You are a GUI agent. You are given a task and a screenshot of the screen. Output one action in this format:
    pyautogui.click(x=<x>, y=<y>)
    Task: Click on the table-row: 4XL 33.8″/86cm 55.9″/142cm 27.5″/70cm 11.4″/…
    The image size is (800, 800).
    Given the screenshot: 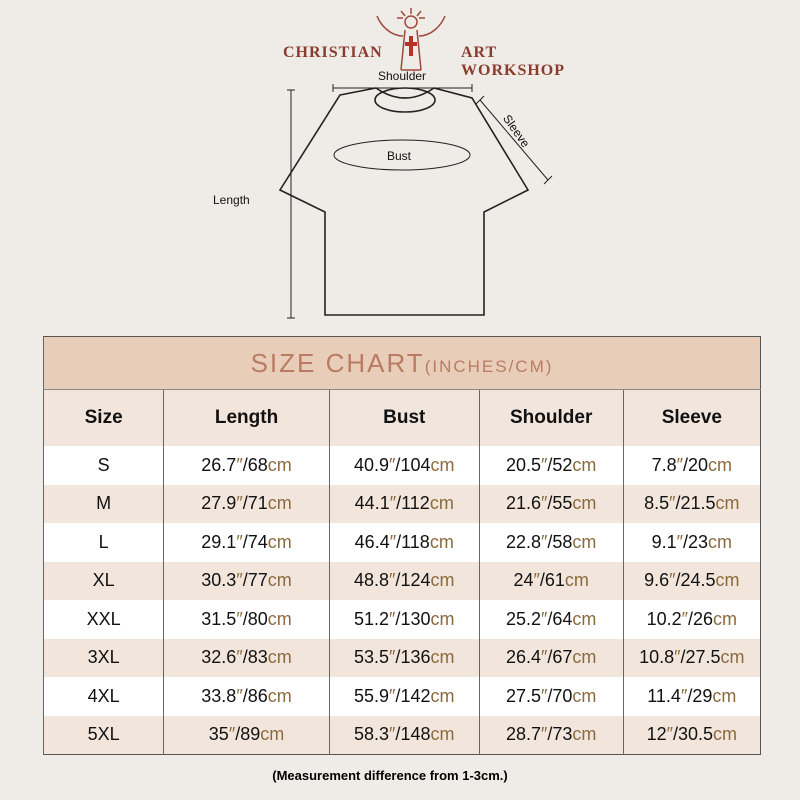 What is the action you would take?
    pyautogui.click(x=401, y=696)
    